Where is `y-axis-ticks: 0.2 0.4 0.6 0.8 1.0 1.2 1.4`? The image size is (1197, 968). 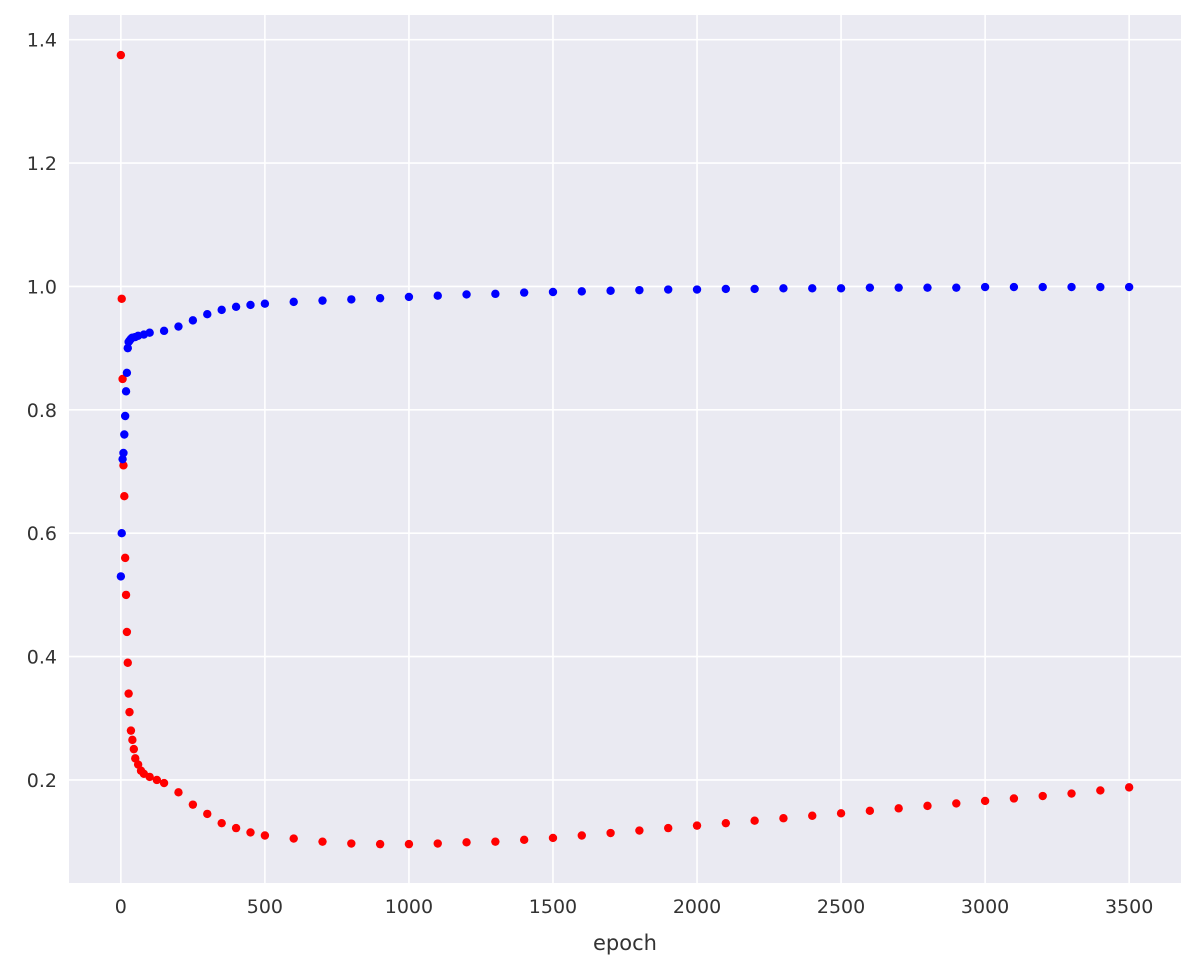
y-axis-ticks: 0.2 0.4 0.6 0.8 1.0 1.2 1.4 is located at coordinates (42, 411).